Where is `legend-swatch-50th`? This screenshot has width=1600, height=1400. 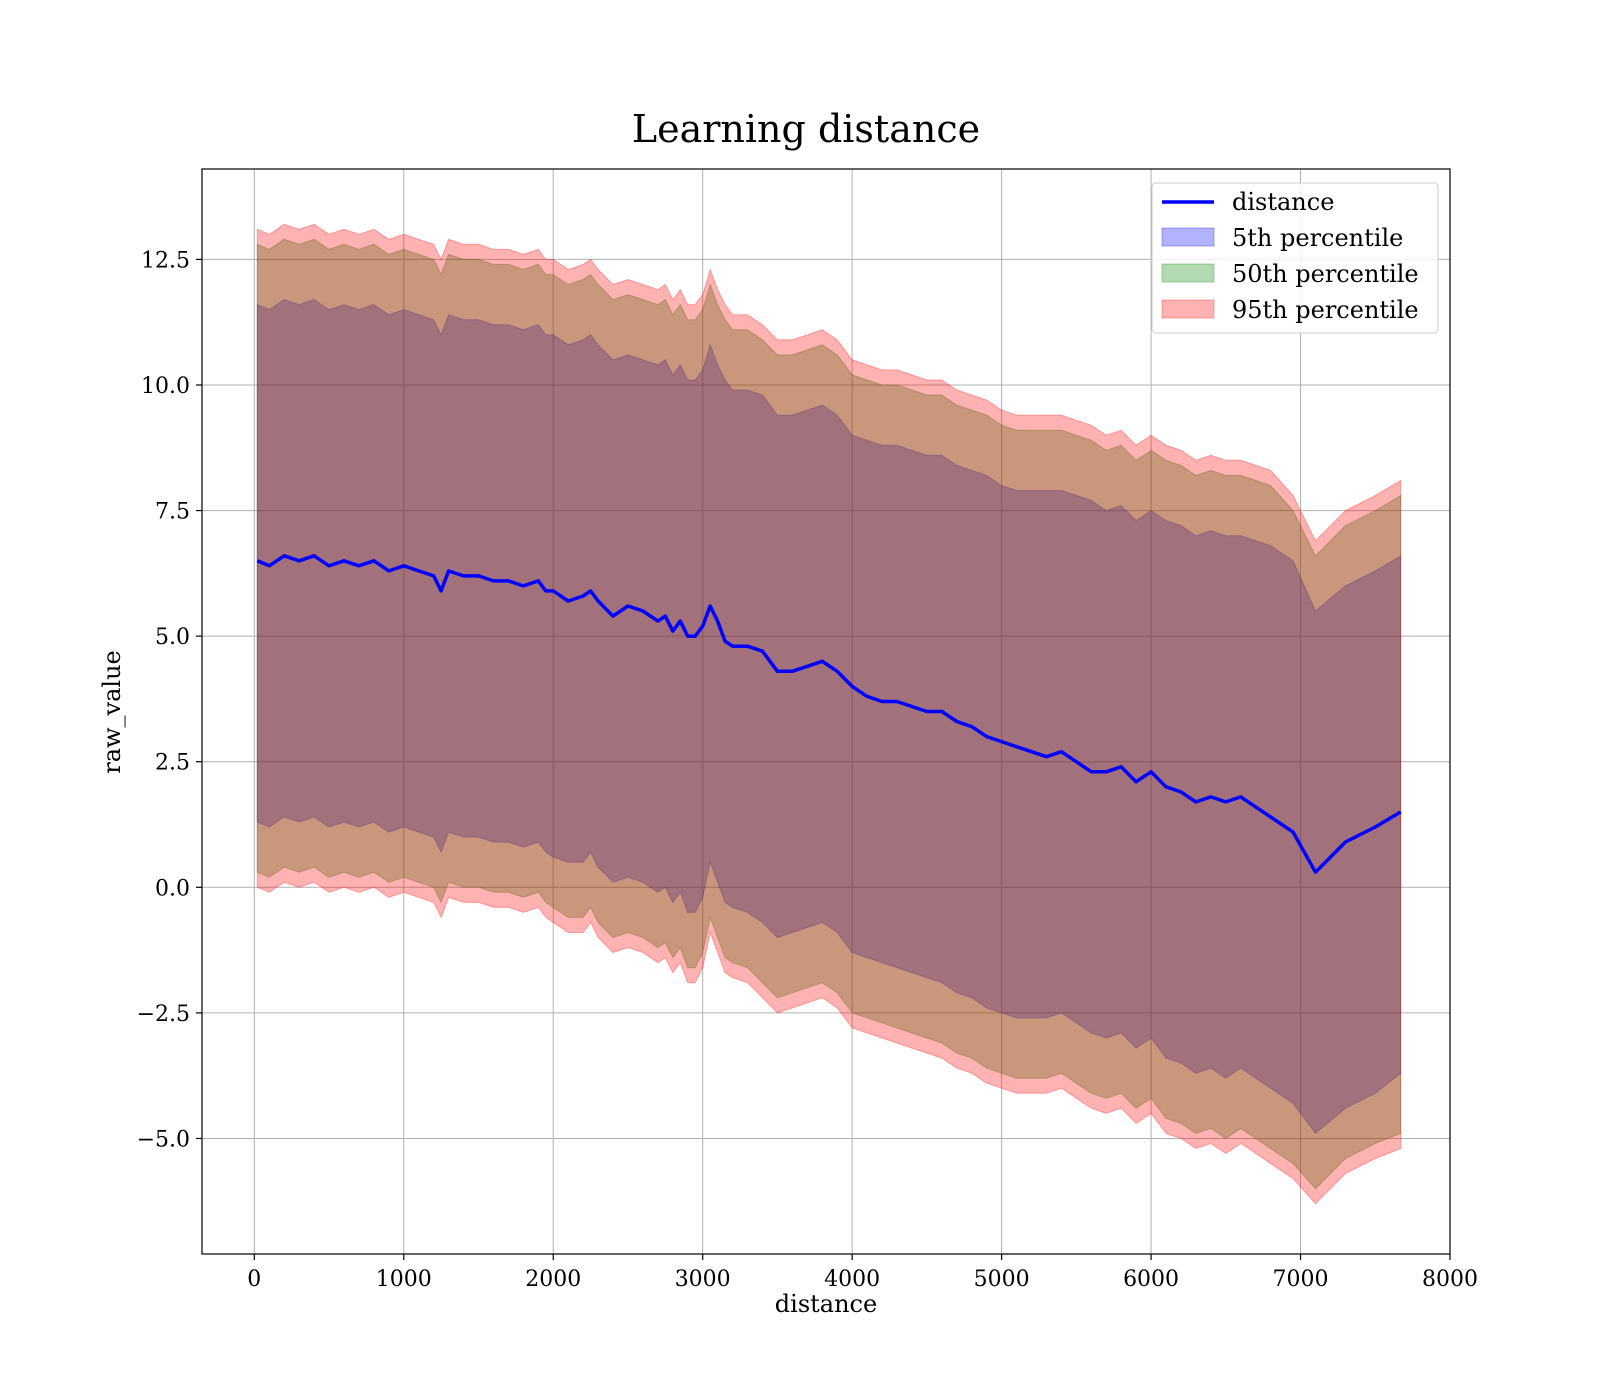
legend-swatch-50th is located at coordinates (1188, 273).